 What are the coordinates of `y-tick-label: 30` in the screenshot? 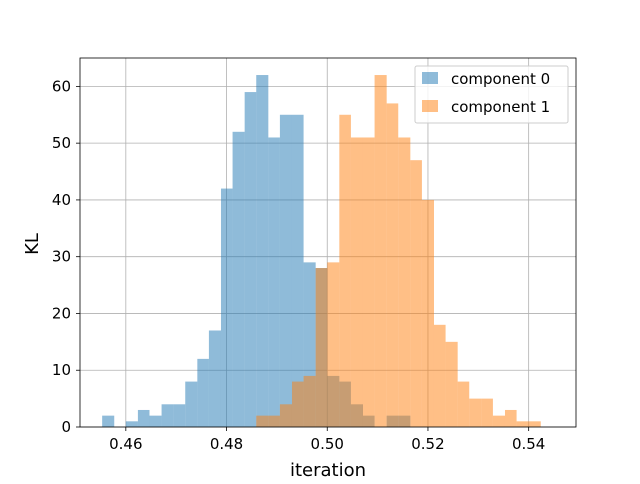 It's located at (61, 257).